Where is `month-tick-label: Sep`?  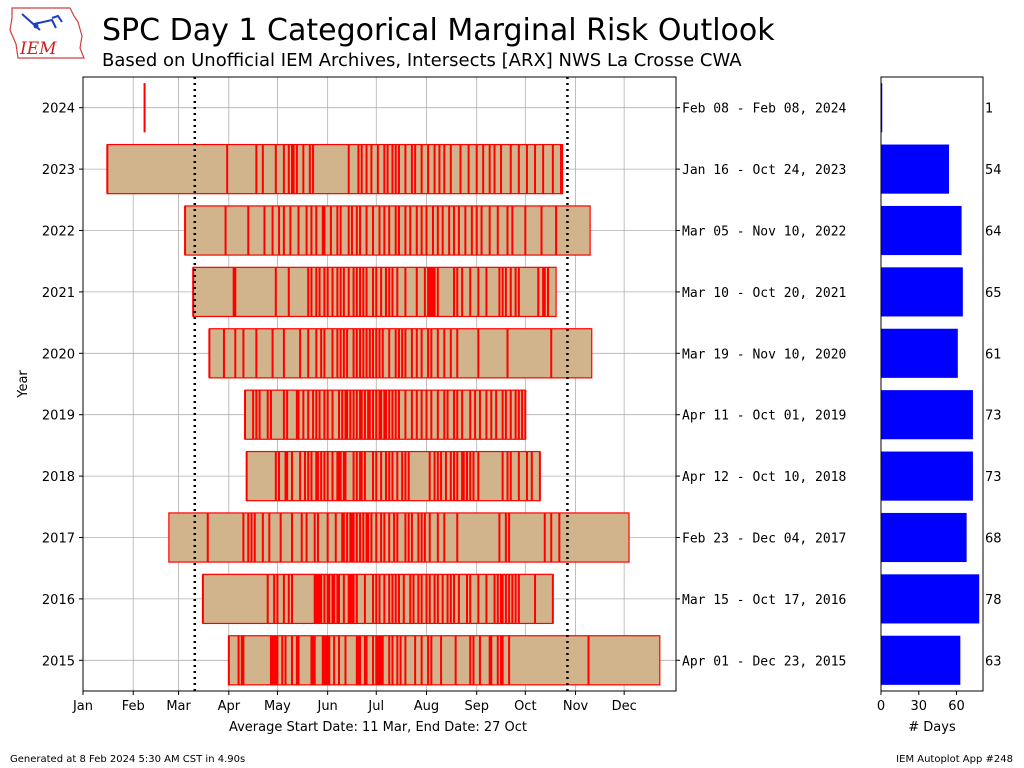
month-tick-label: Sep is located at coordinates (476, 706).